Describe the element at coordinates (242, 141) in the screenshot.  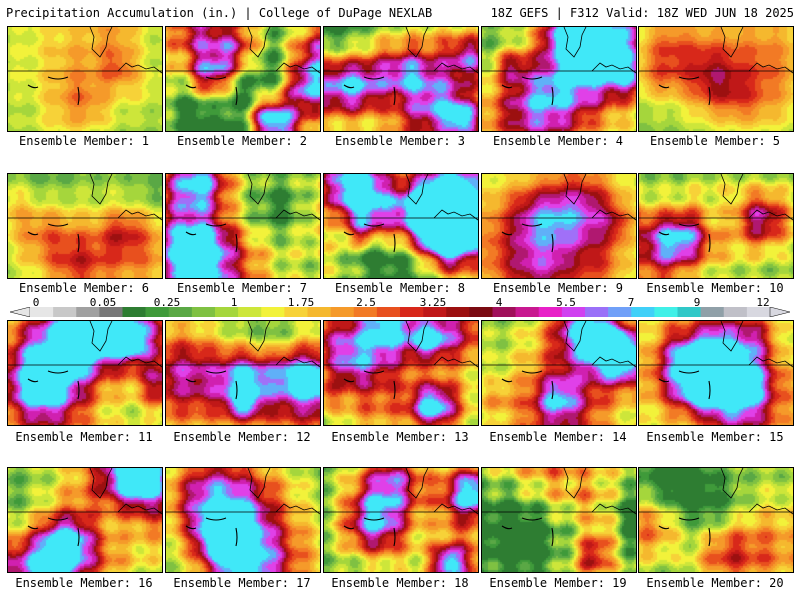
I see `member-label: Ensemble Member: 2` at that location.